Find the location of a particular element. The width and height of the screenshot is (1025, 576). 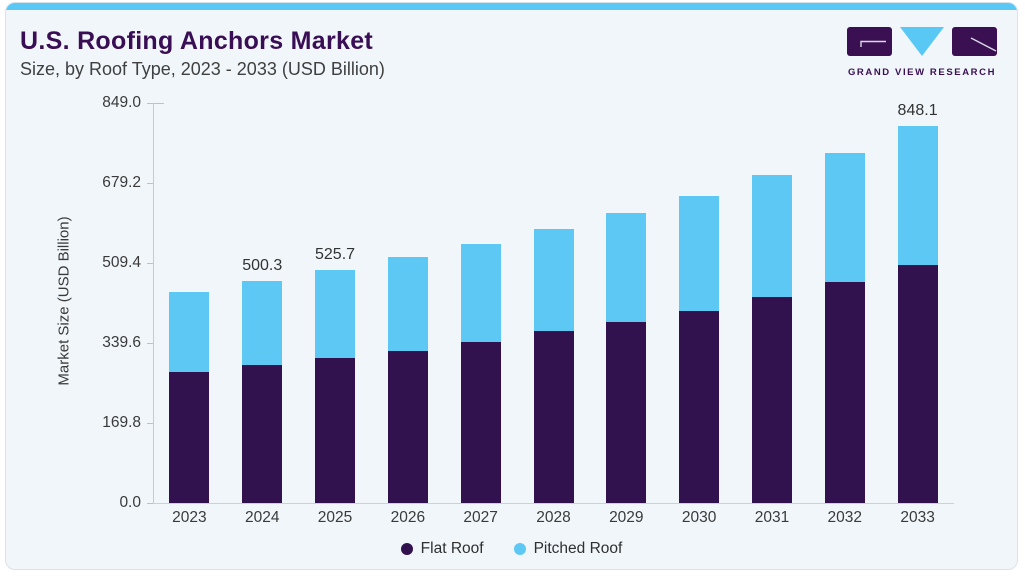

x-tick-label-2032: 2032 is located at coordinates (844, 517).